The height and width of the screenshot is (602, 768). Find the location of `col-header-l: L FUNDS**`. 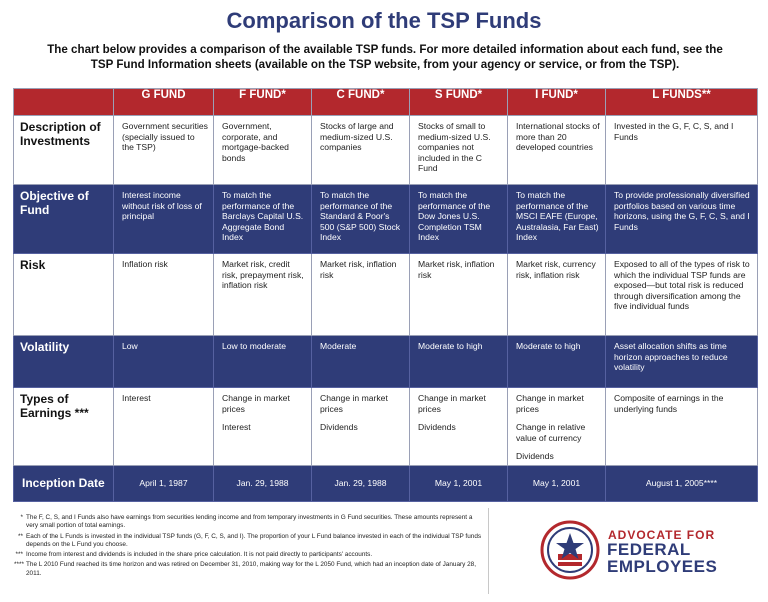

col-header-l: L FUNDS** is located at coordinates (681, 102).